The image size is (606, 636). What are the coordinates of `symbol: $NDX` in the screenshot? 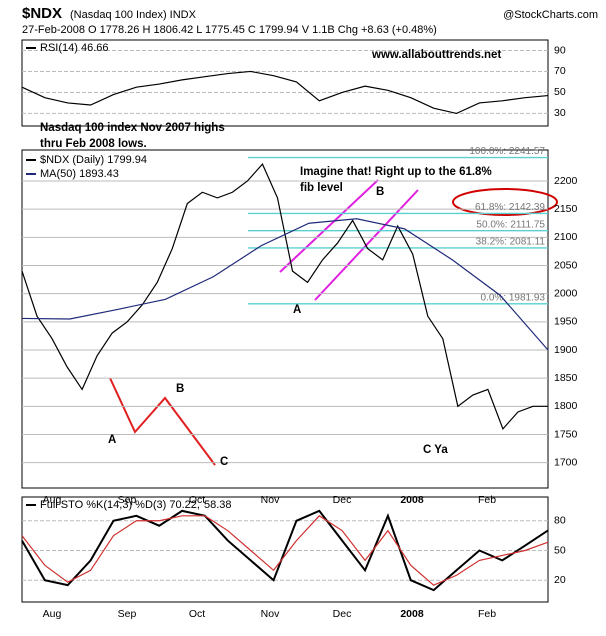 It's located at (42, 13).